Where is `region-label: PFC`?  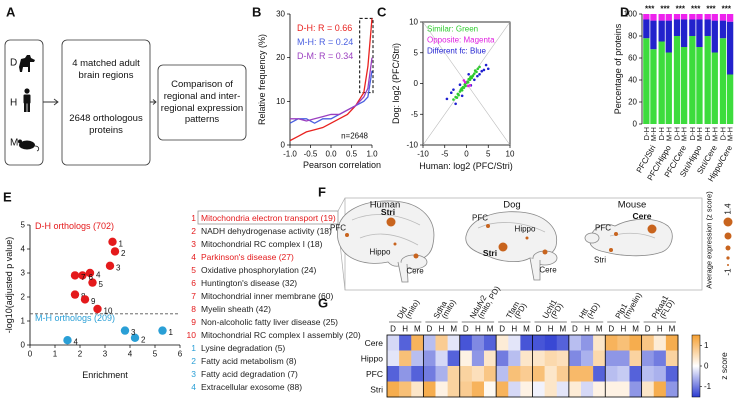 region-label: PFC is located at coordinates (338, 228).